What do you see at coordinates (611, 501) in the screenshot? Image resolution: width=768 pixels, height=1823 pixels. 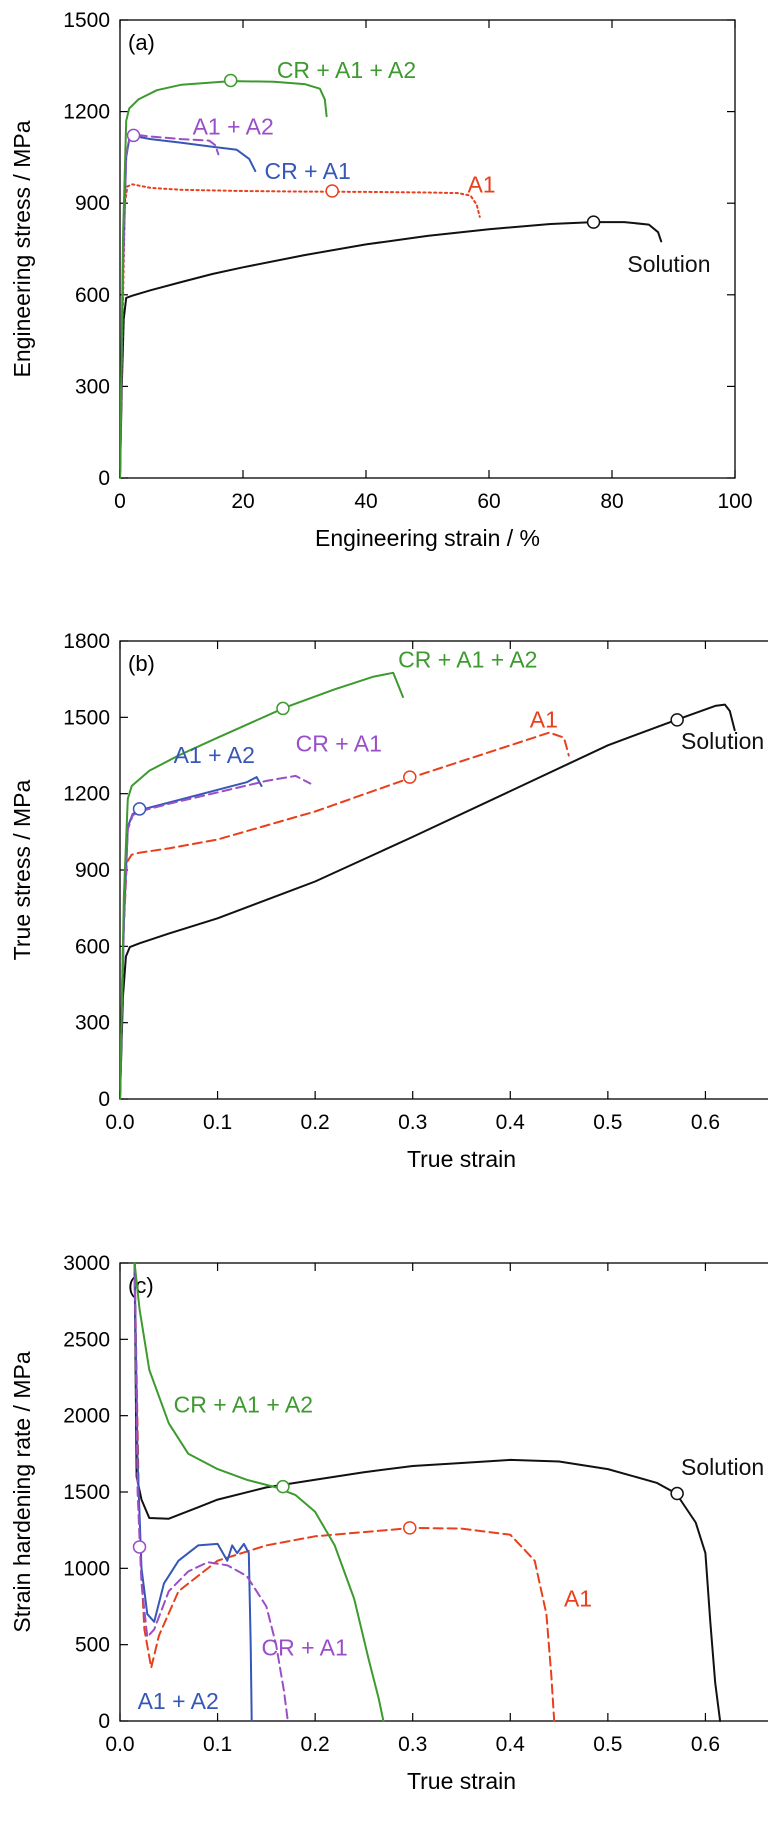 I see `x-tick-label: 80` at bounding box center [611, 501].